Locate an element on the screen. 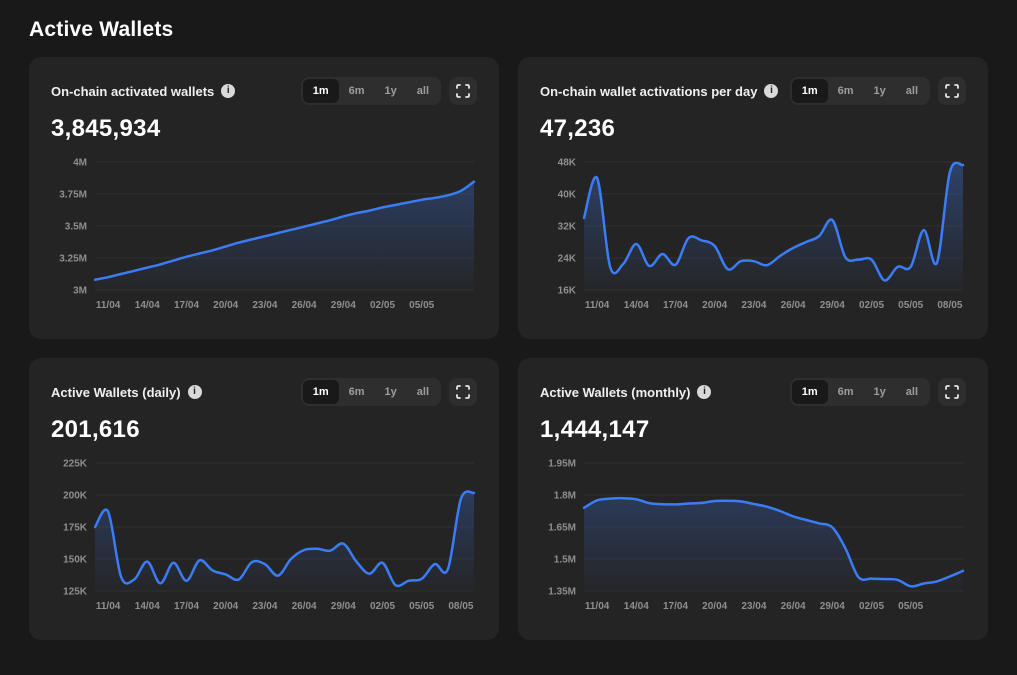  y-axis-label: 125K is located at coordinates (75, 592).